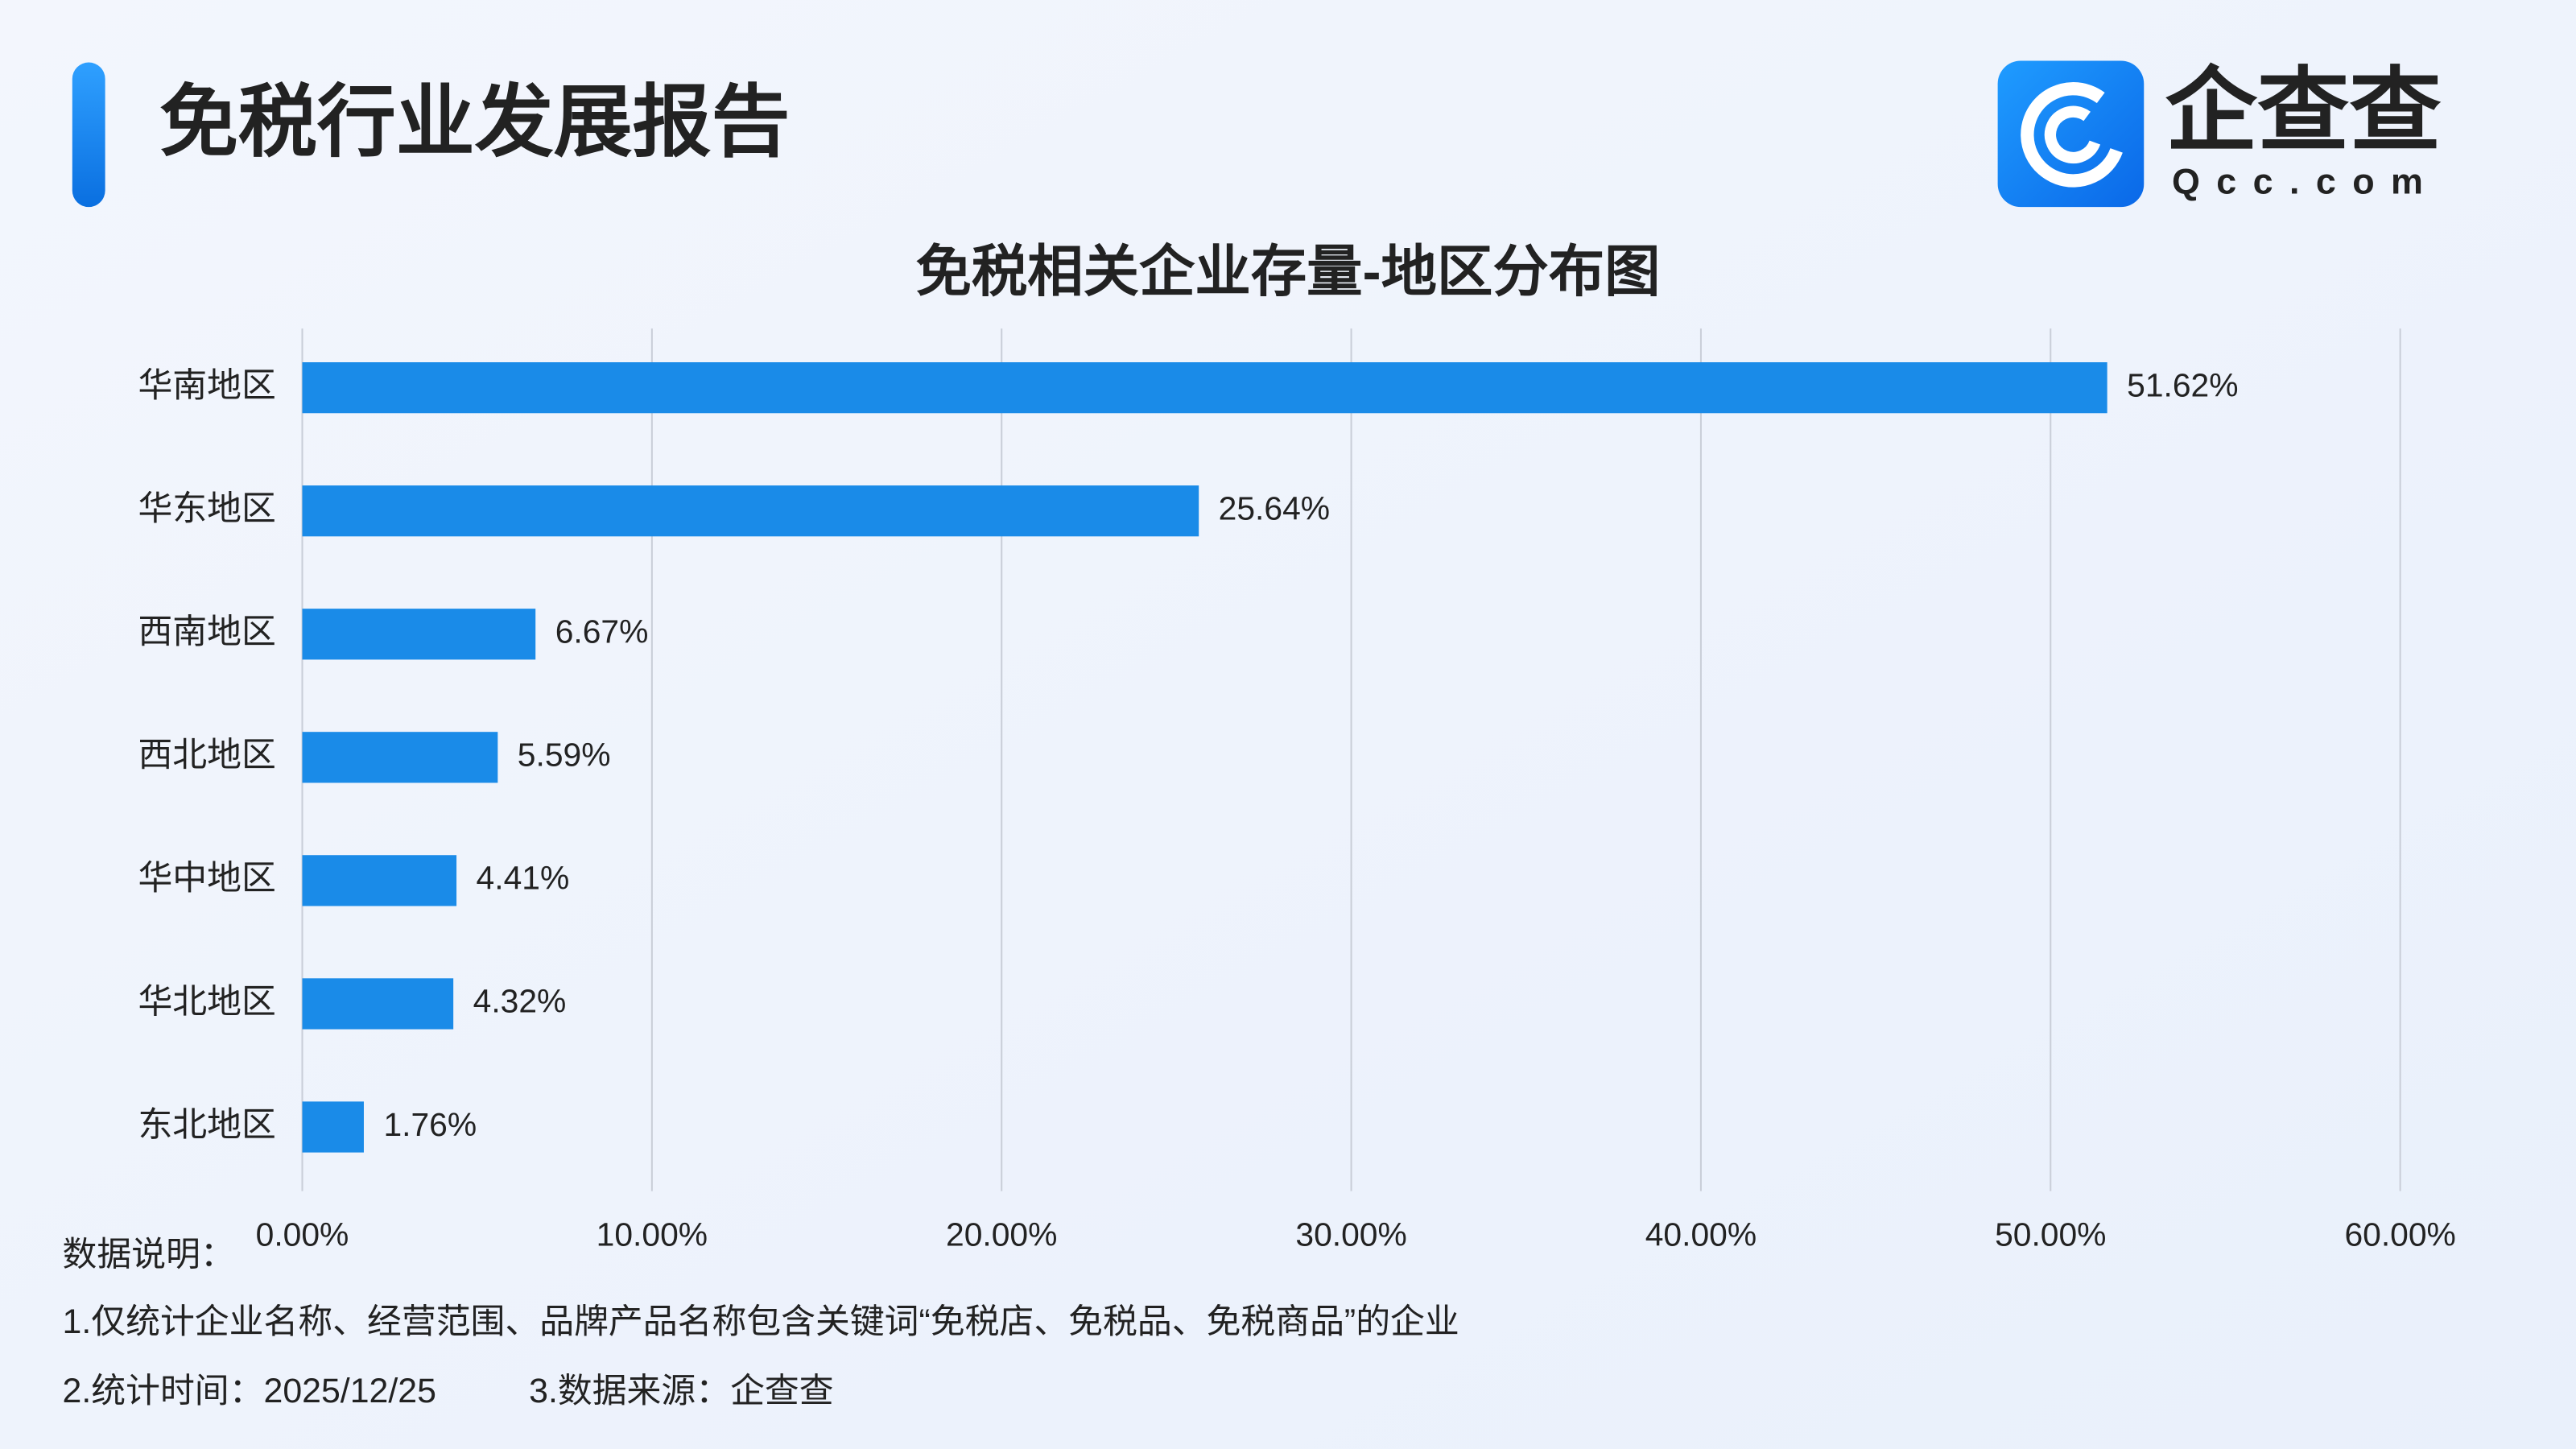  Describe the element at coordinates (681, 1391) in the screenshot. I see `note: 3.数据来源：企查查` at that location.